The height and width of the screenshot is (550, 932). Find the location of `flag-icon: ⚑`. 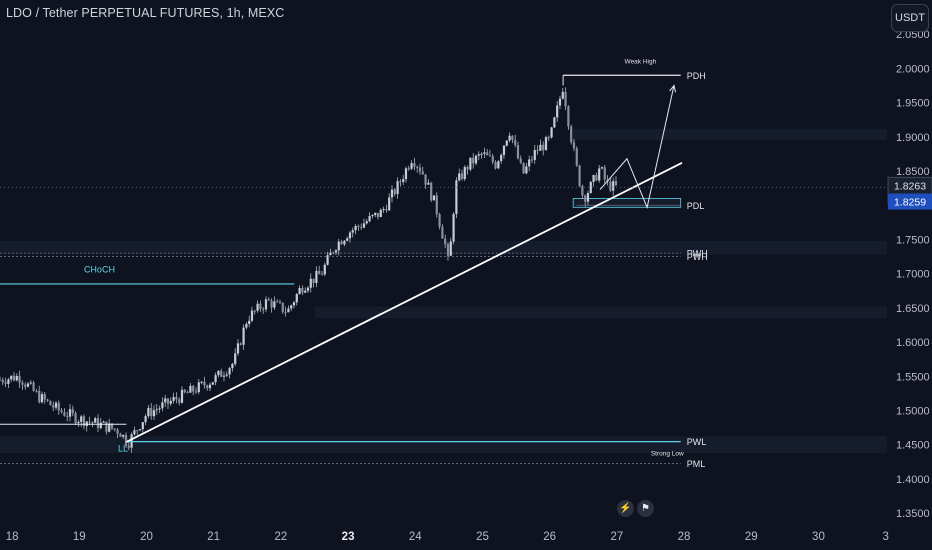

flag-icon: ⚑ is located at coordinates (645, 508).